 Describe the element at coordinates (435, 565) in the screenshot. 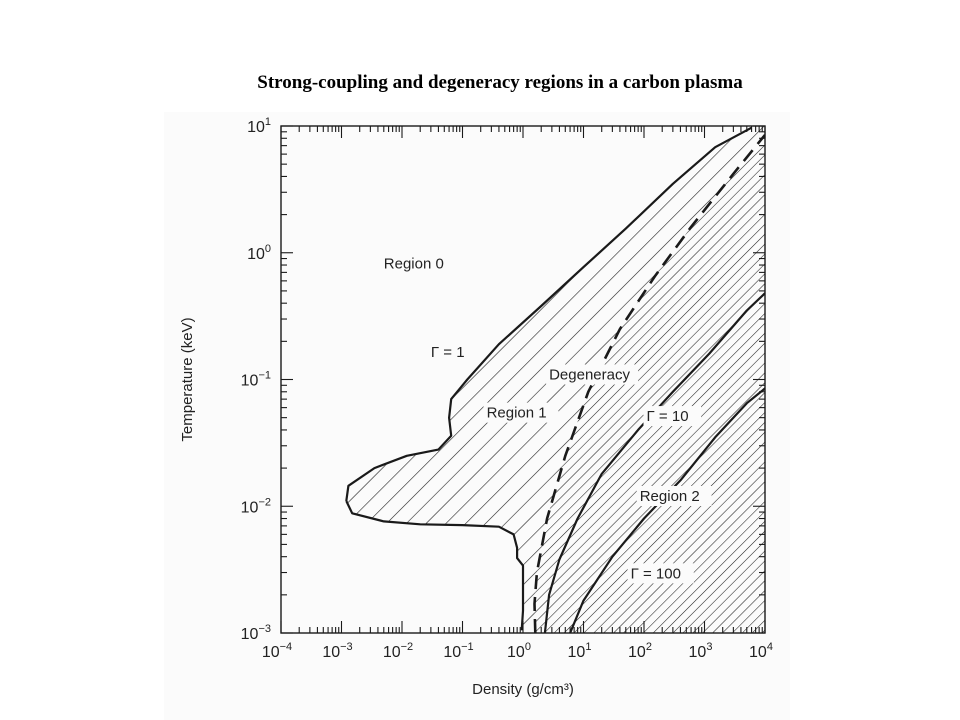

I see `gamma-1-lower-curve` at that location.